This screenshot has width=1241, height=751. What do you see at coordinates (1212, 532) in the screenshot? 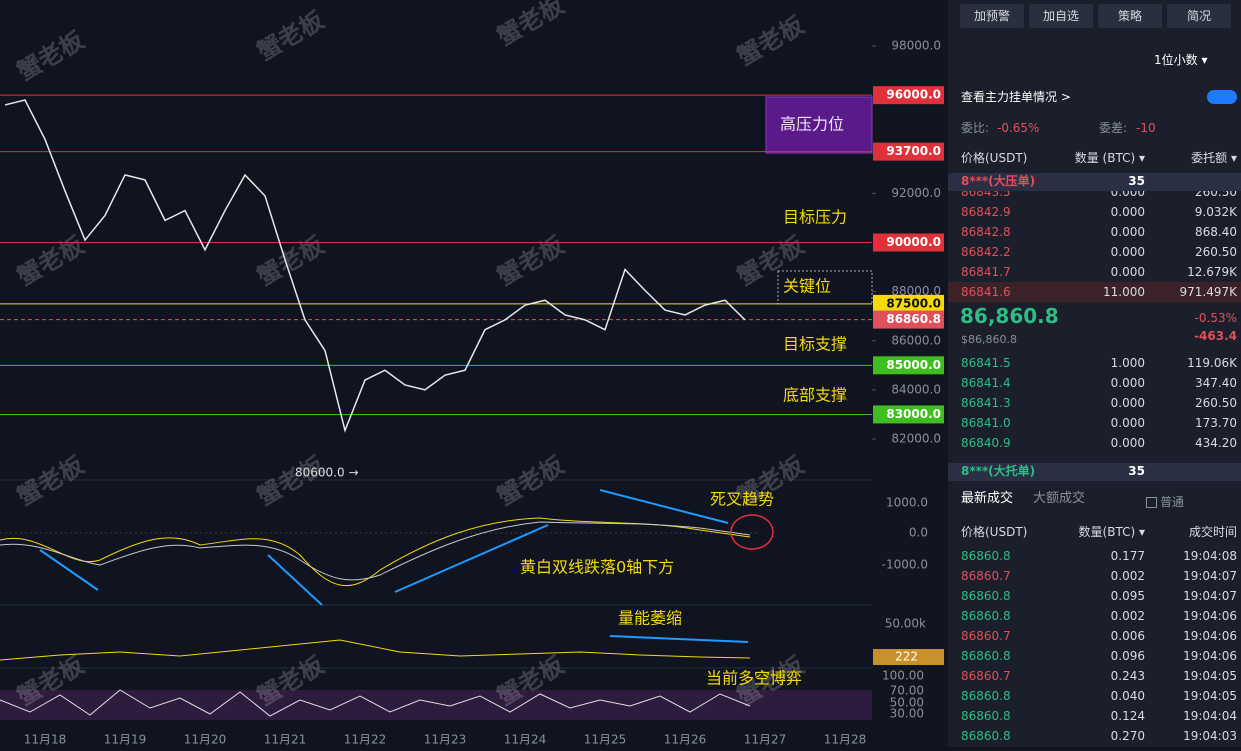
I see `trade-header-col3: 成交时间` at bounding box center [1212, 532].